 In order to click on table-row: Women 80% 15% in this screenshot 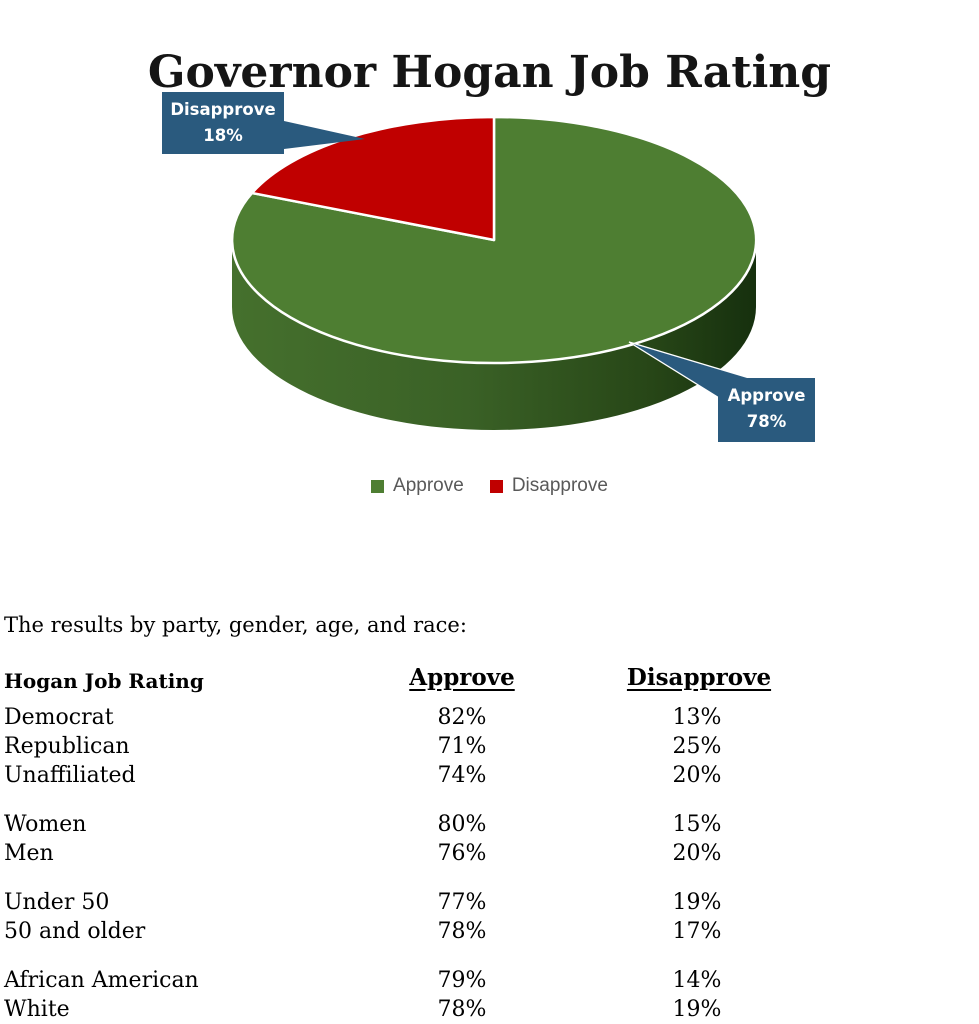, I will do `click(489, 826)`.